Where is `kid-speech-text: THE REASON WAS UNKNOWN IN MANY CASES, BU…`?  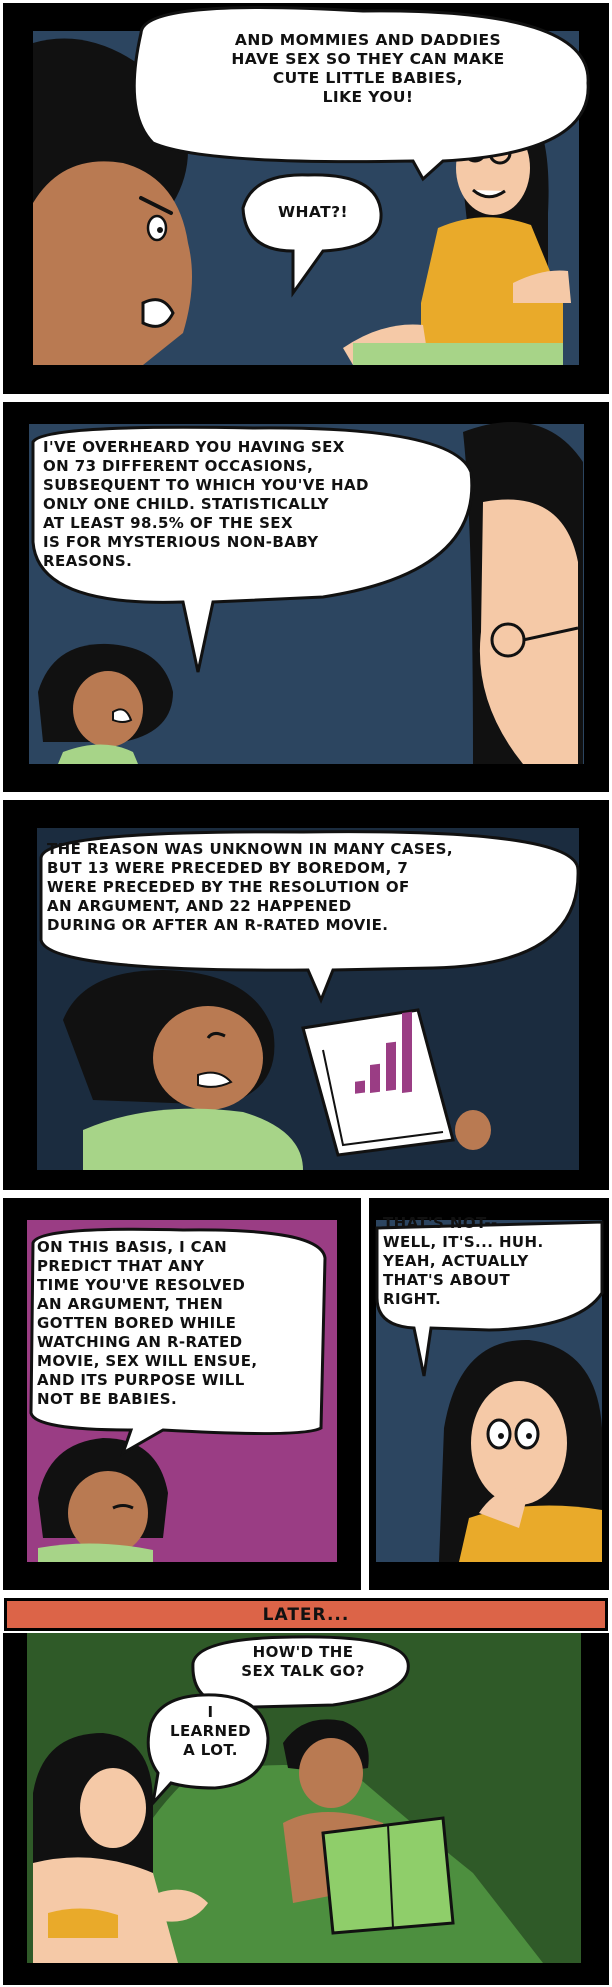
kid-speech-text: THE REASON WAS UNKNOWN IN MANY CASES, BU… is located at coordinates (250, 887).